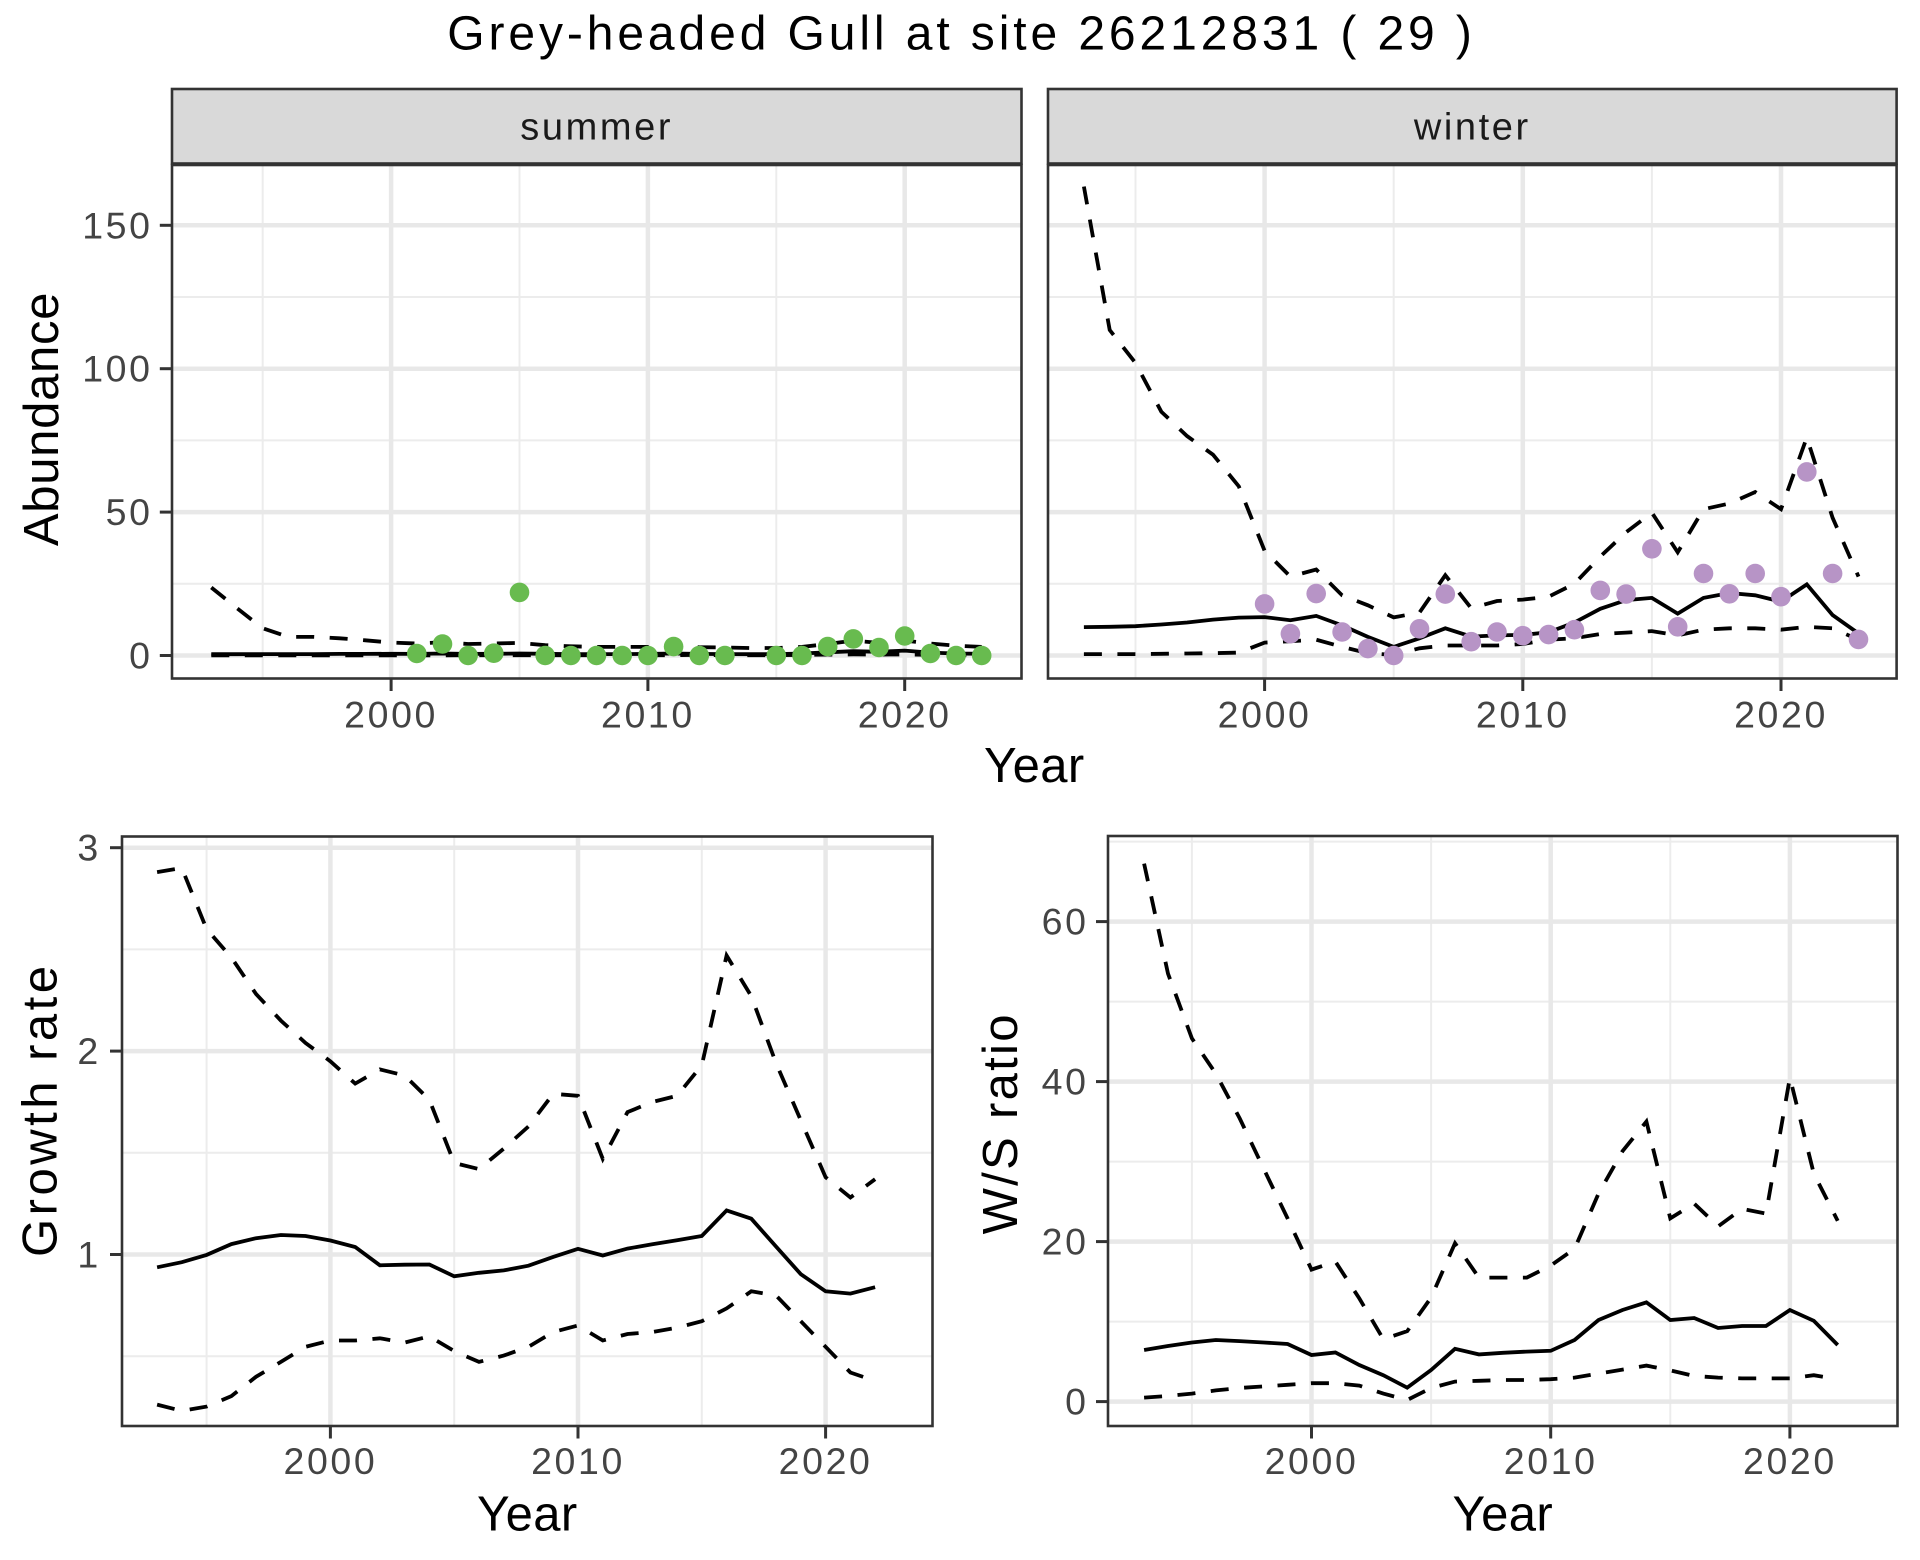 This screenshot has width=1920, height=1560. Describe the element at coordinates (1472, 128) in the screenshot. I see `svg-text: winter` at that location.